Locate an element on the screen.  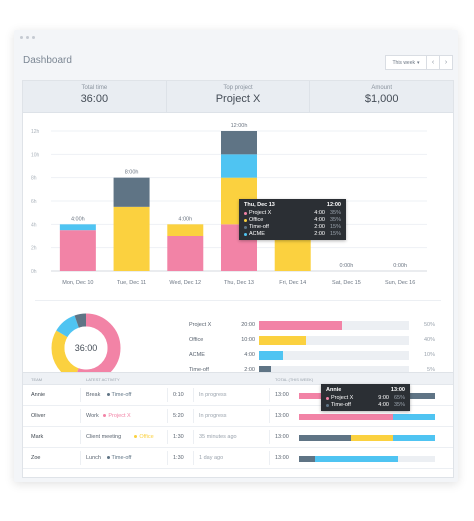
activity-label: Work is located at coordinates (92, 416).